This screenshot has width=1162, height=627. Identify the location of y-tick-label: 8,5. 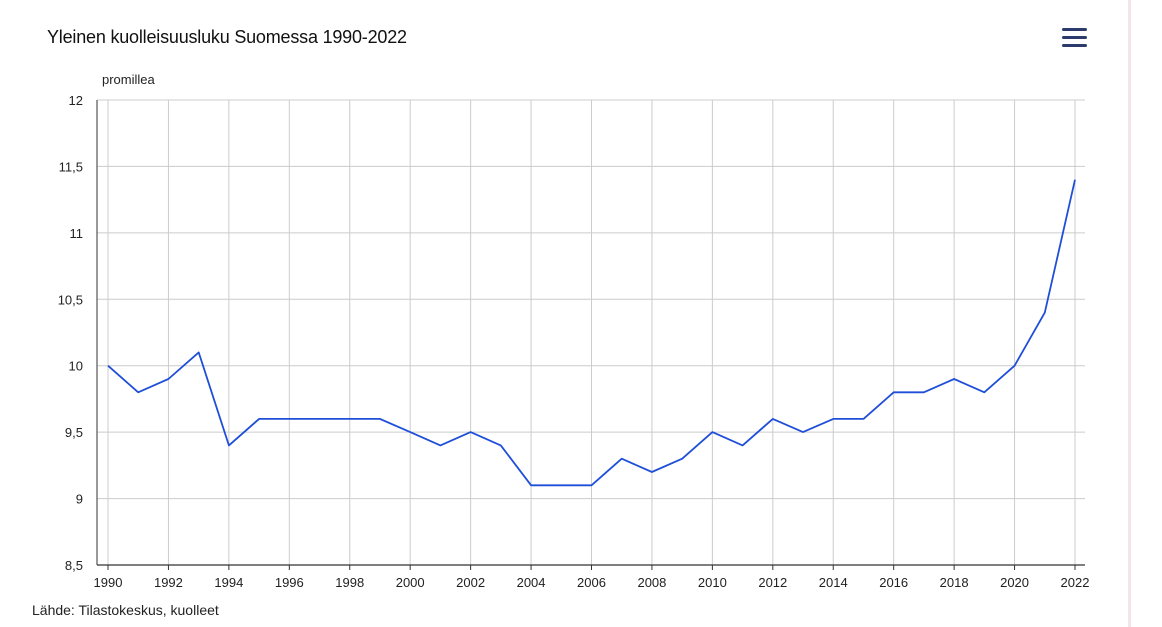
(74, 565).